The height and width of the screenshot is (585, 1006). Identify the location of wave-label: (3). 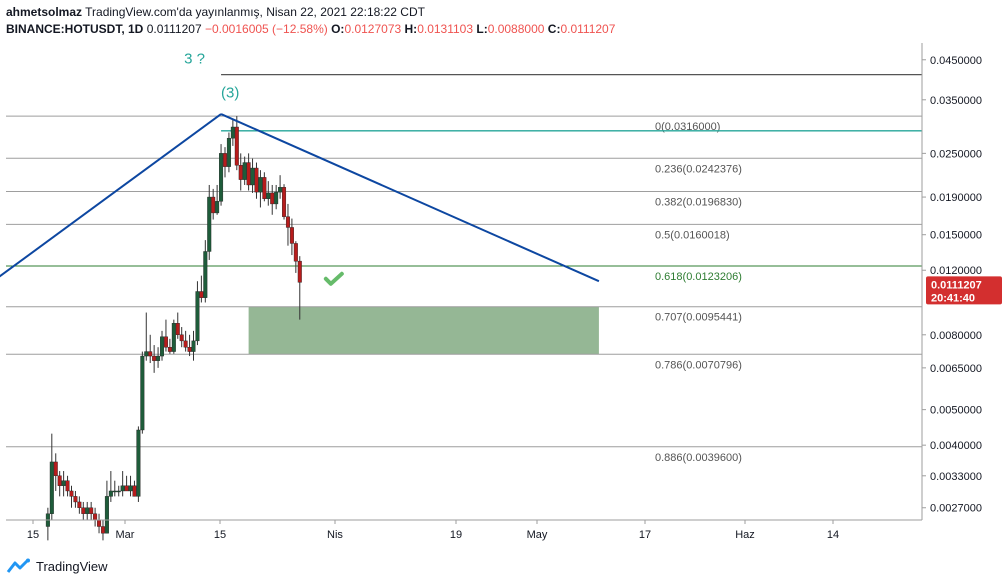
(230, 93).